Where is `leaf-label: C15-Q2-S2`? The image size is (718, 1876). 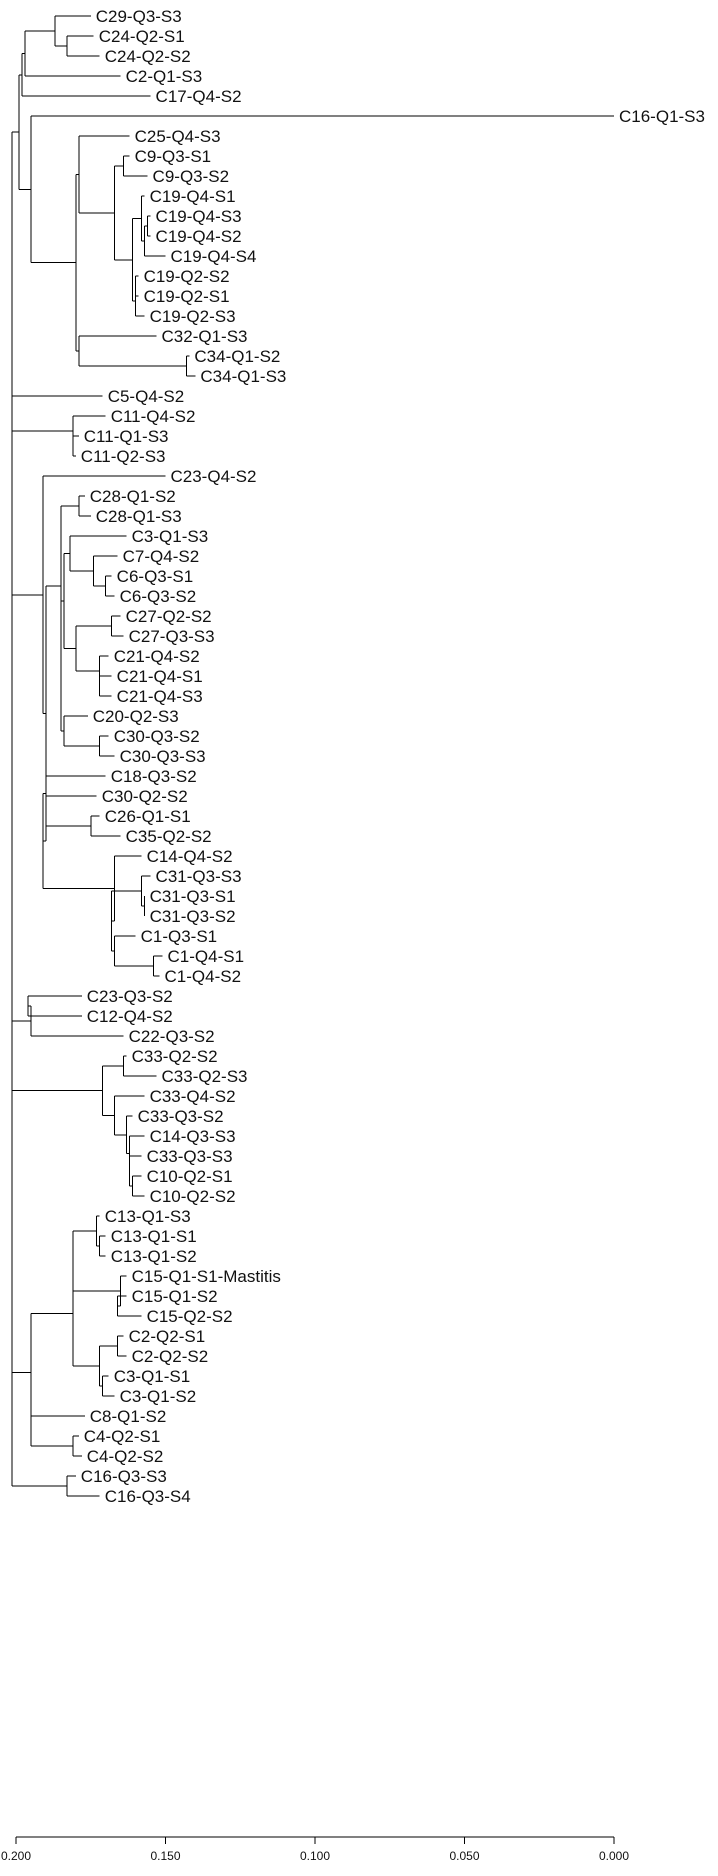 leaf-label: C15-Q2-S2 is located at coordinates (190, 1316).